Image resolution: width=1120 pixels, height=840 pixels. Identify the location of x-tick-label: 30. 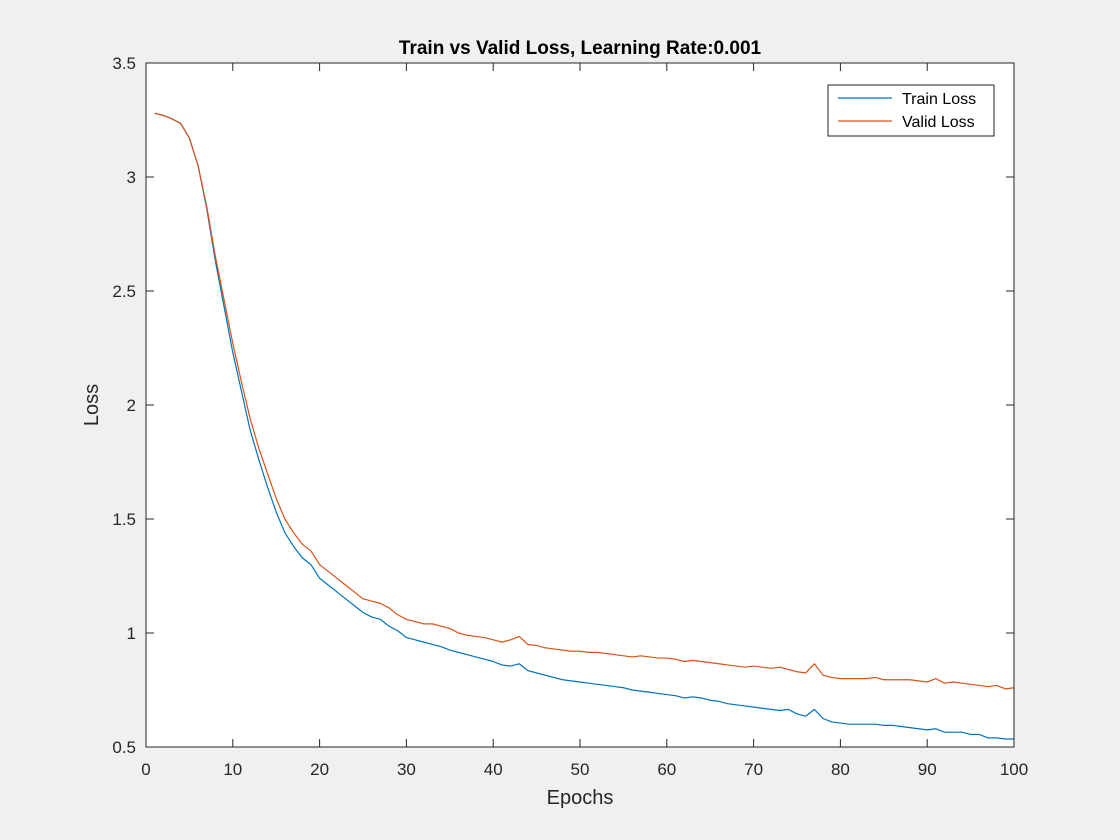
(406, 769).